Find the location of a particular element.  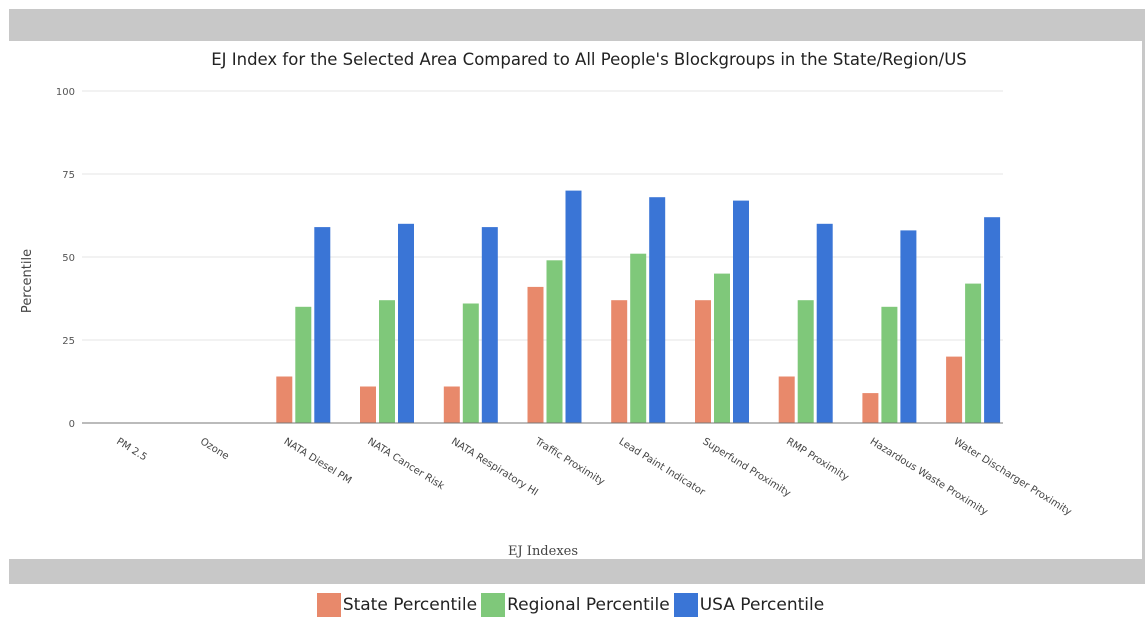

x-tick-label: NATA Respiratory HI is located at coordinates (494, 467).